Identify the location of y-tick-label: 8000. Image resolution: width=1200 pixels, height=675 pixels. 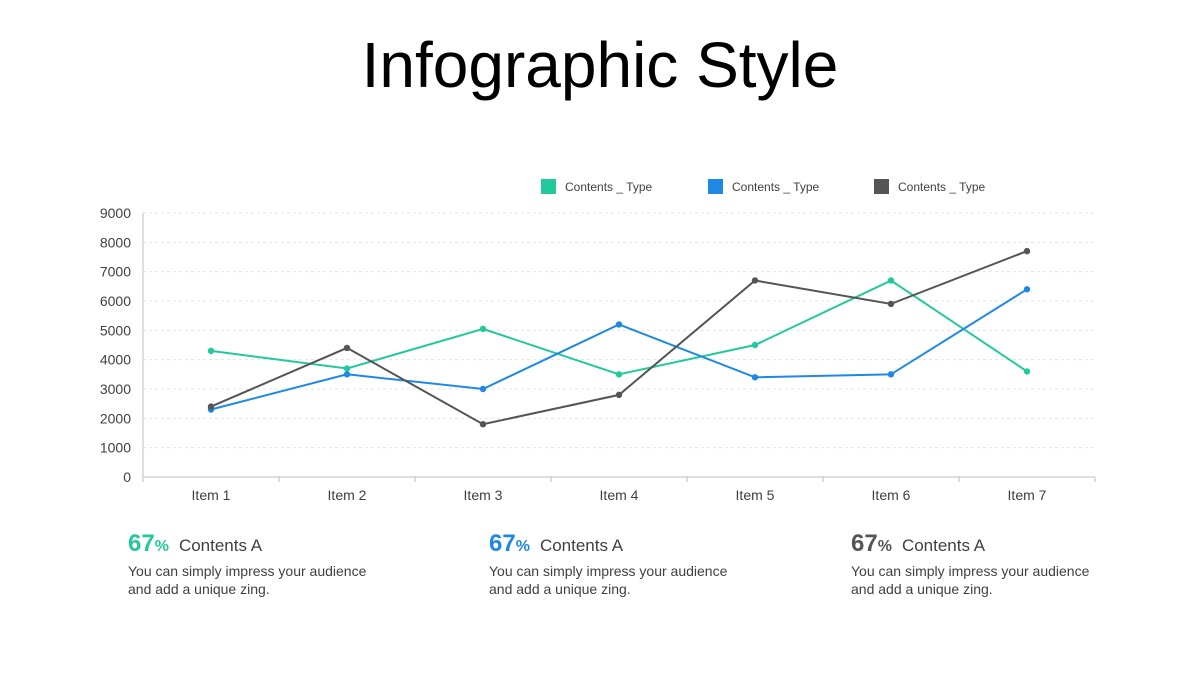
(115, 242).